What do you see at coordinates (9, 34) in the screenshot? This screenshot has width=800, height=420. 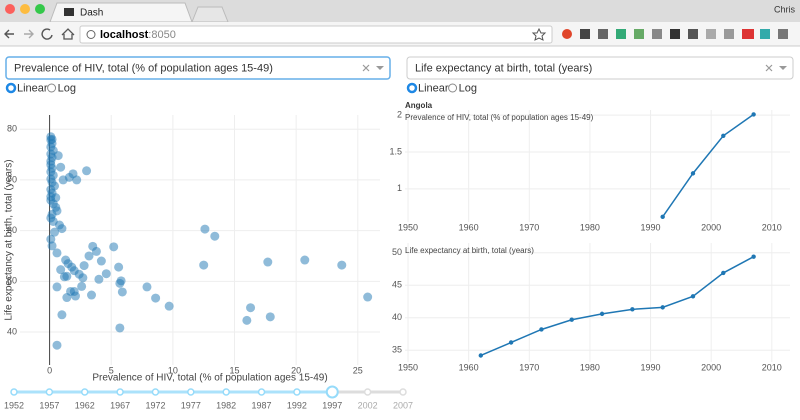 I see `back-button` at bounding box center [9, 34].